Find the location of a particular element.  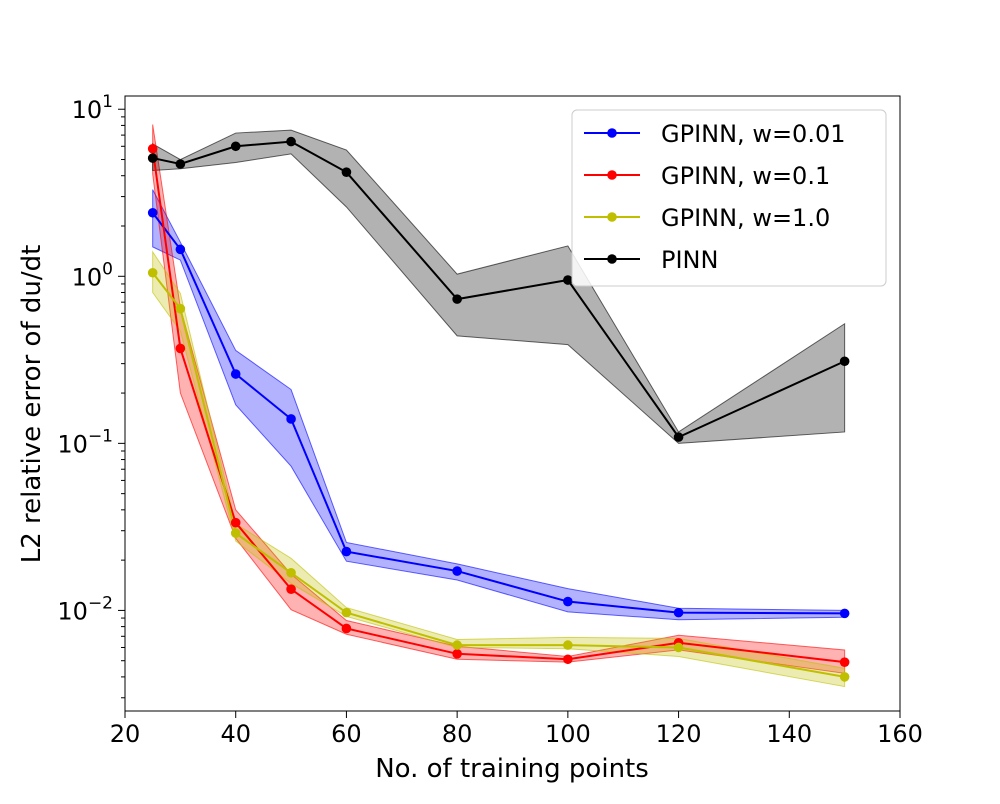

y-tick-label-10e0: 10⁰ is located at coordinates (92, 275).